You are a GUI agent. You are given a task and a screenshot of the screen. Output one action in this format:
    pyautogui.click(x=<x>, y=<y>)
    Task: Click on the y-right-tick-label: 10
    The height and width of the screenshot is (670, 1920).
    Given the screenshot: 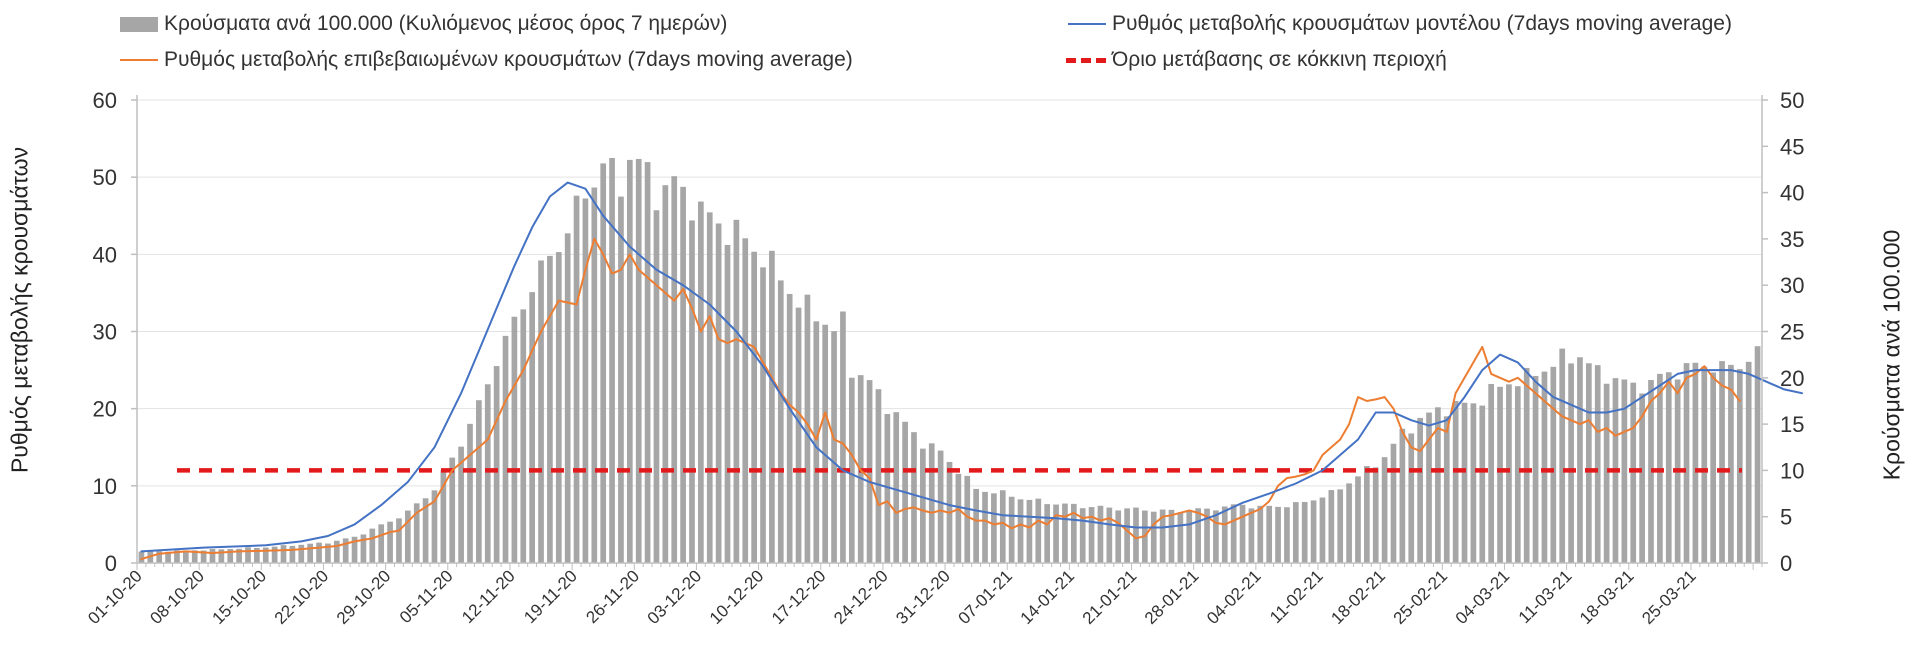 What is the action you would take?
    pyautogui.click(x=1792, y=470)
    